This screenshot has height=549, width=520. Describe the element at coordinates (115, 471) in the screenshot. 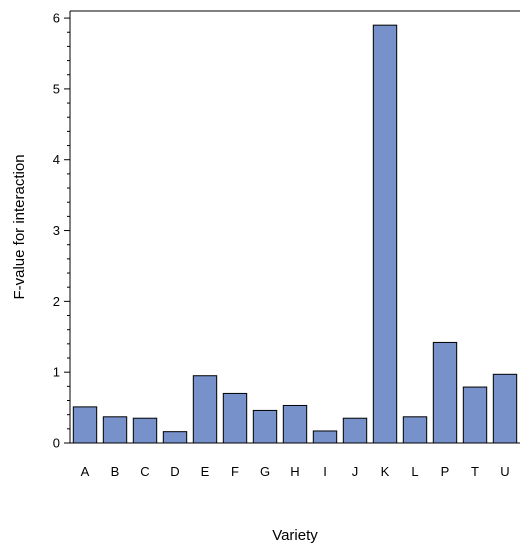

I see `x-tick-label: B` at that location.